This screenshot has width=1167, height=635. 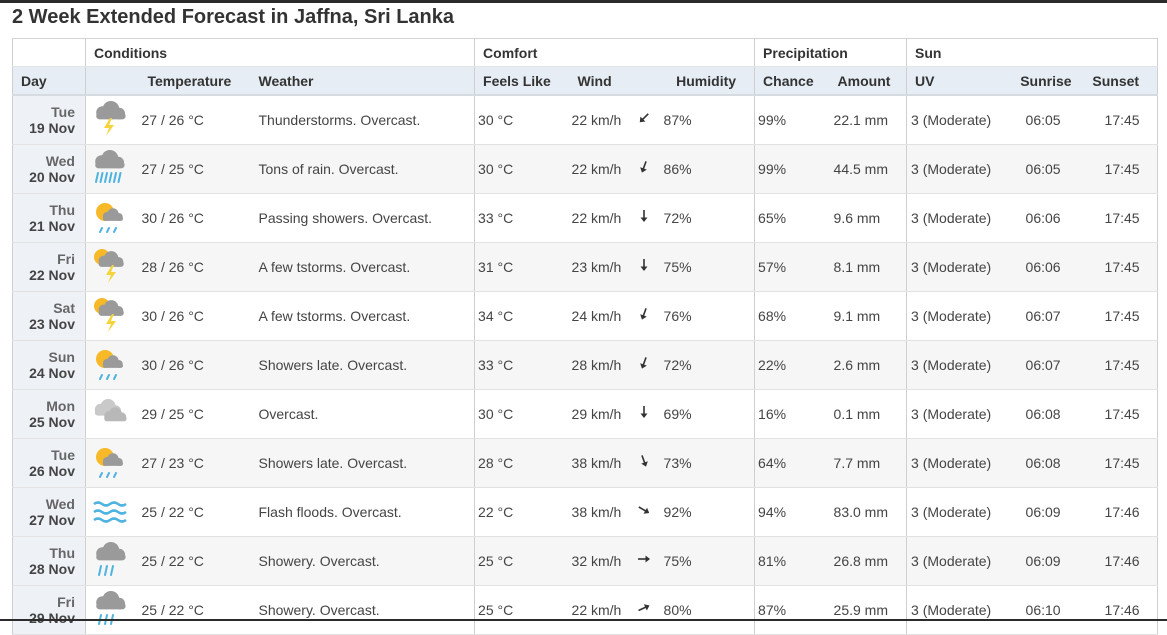 What do you see at coordinates (52, 519) in the screenshot?
I see `date: 27 Nov` at bounding box center [52, 519].